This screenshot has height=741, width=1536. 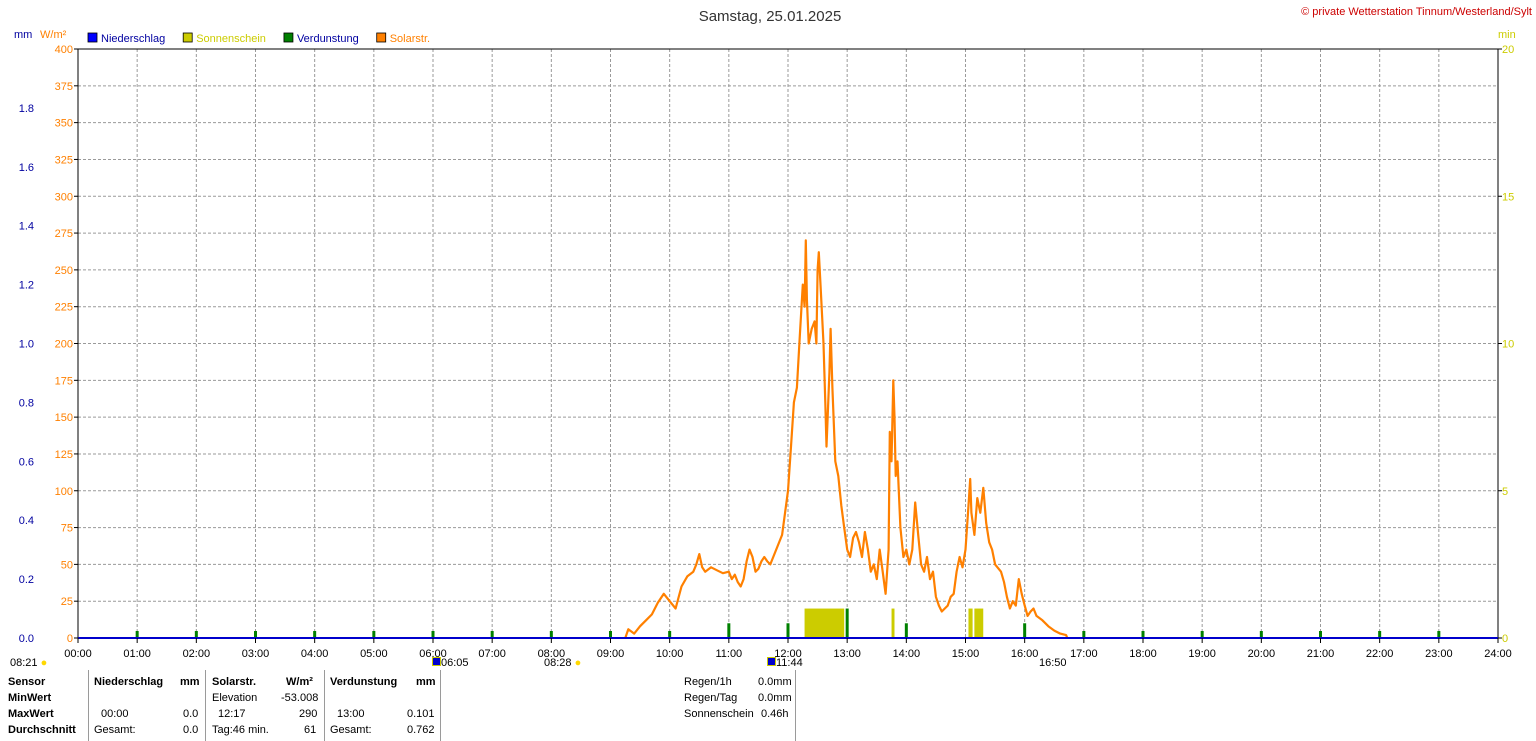 I want to click on summary-value-rain-day: 0.0mm, so click(x=775, y=698).